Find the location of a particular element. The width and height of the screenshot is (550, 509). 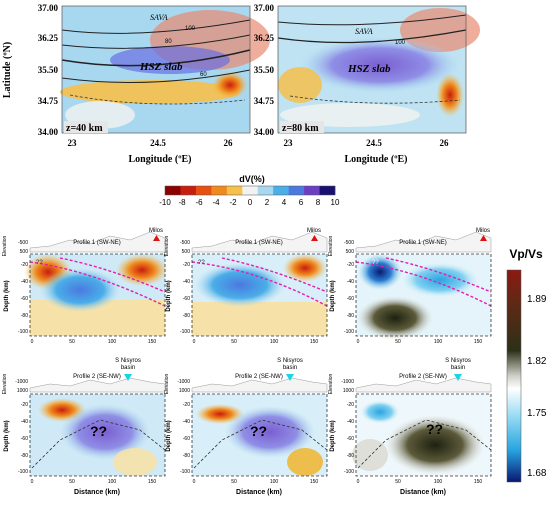

map2-slab-label: HSZ slab is located at coordinates (369, 69).